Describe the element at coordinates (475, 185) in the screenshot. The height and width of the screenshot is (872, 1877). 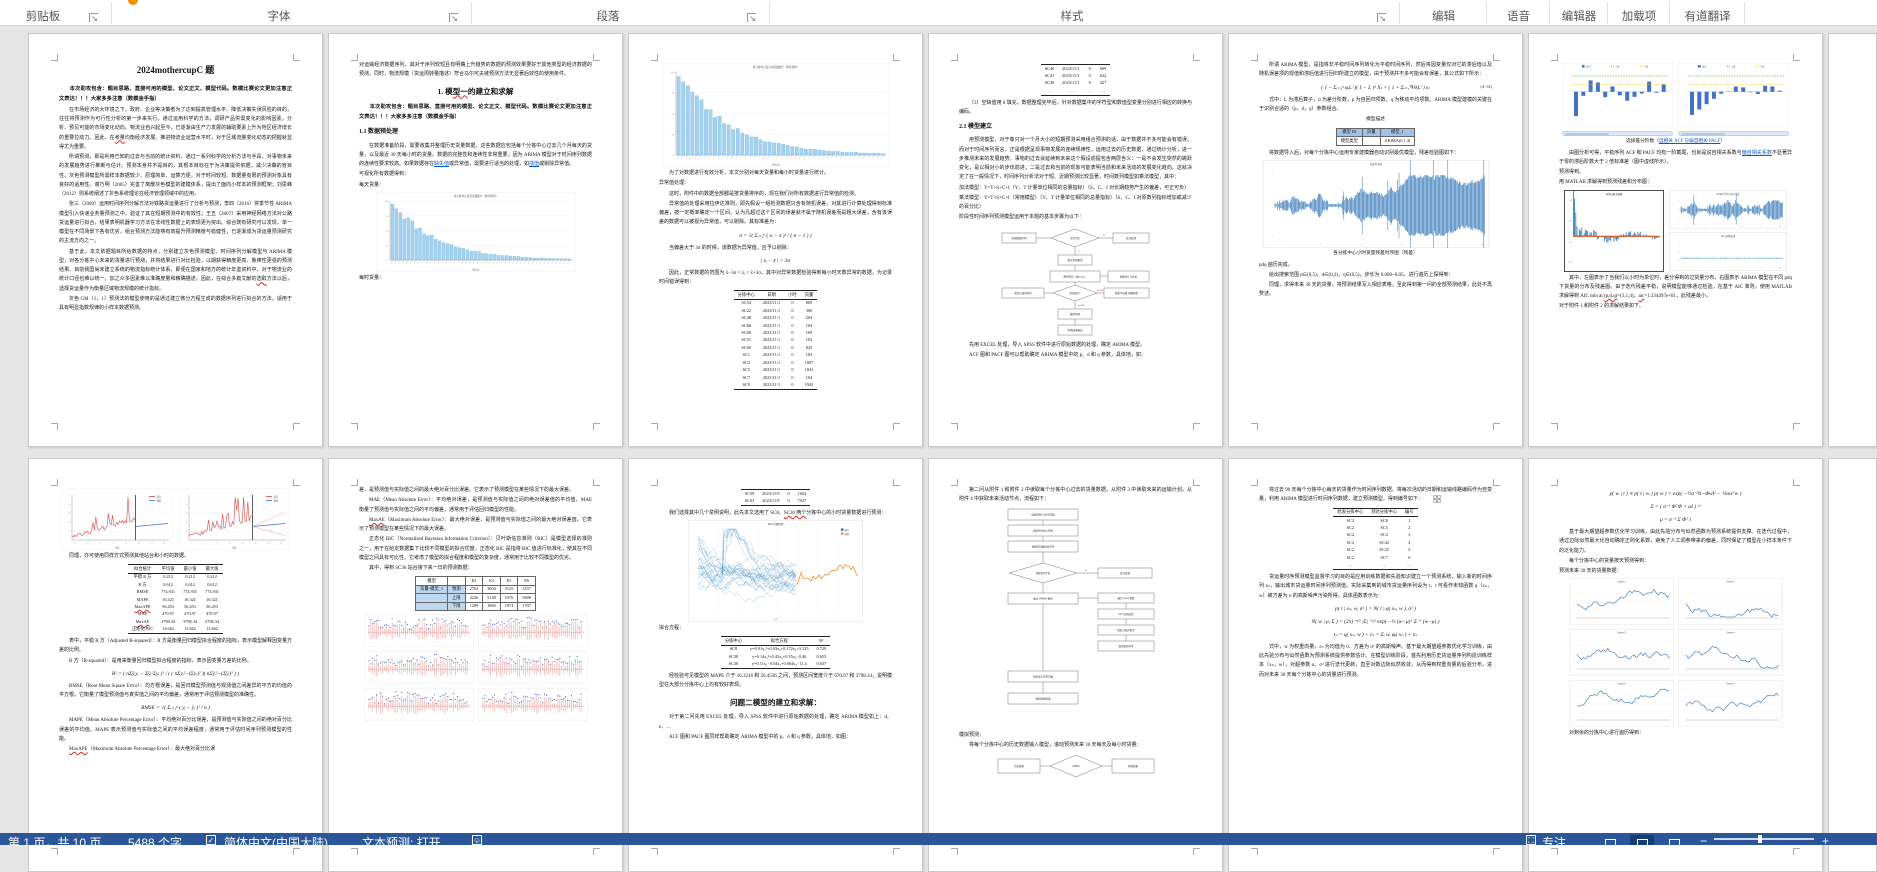
I see `body-line: 每天货量：` at that location.